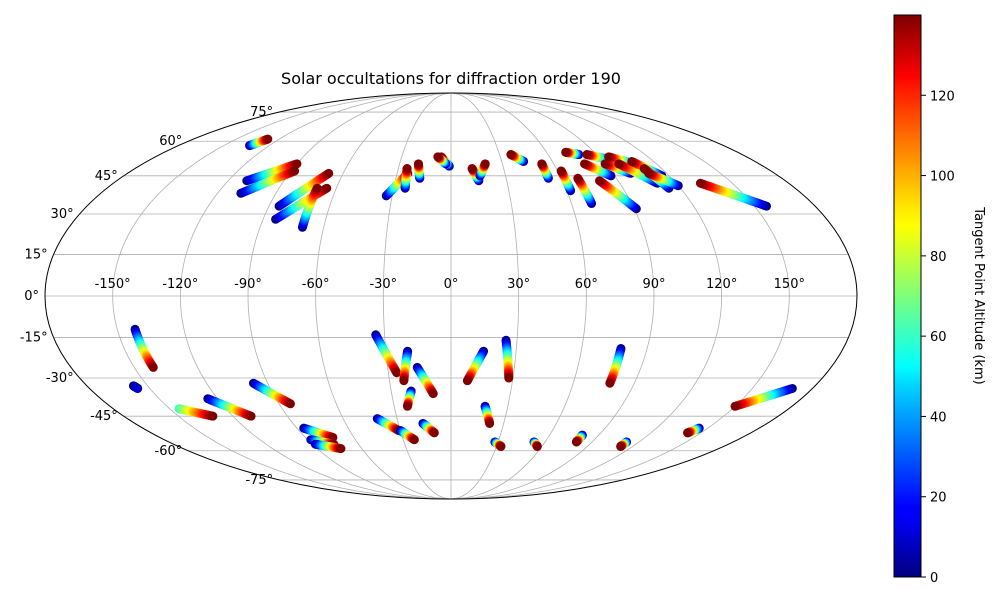  I want to click on latitude-tick-label: -30°, so click(60, 378).